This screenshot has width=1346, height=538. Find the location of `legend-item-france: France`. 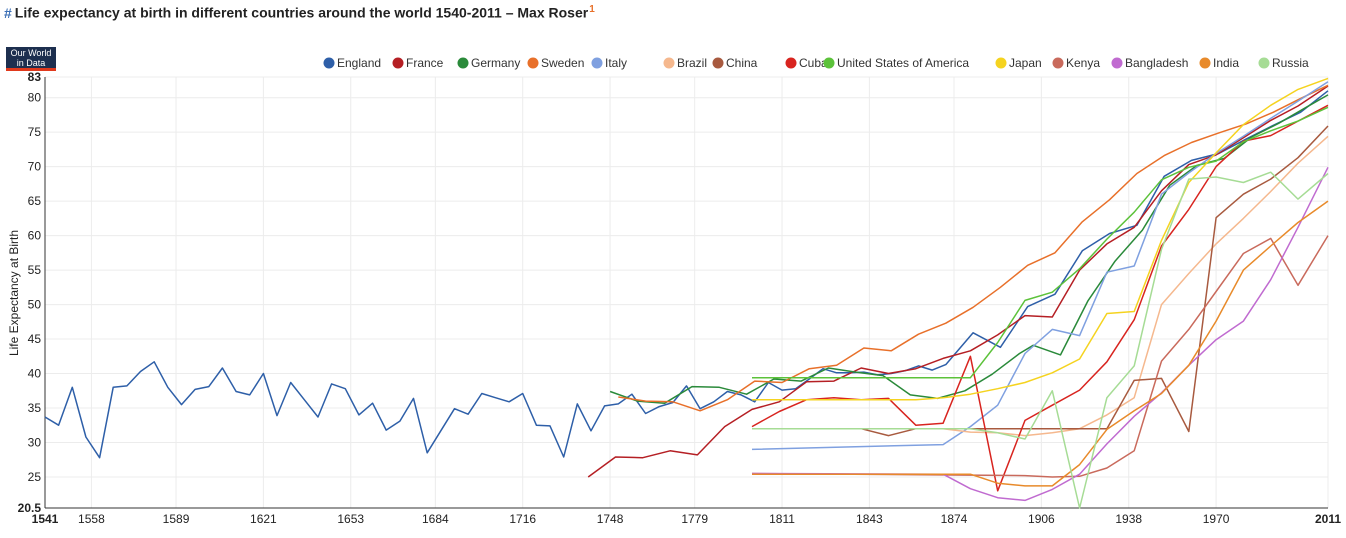

legend-item-france: France is located at coordinates (418, 63).